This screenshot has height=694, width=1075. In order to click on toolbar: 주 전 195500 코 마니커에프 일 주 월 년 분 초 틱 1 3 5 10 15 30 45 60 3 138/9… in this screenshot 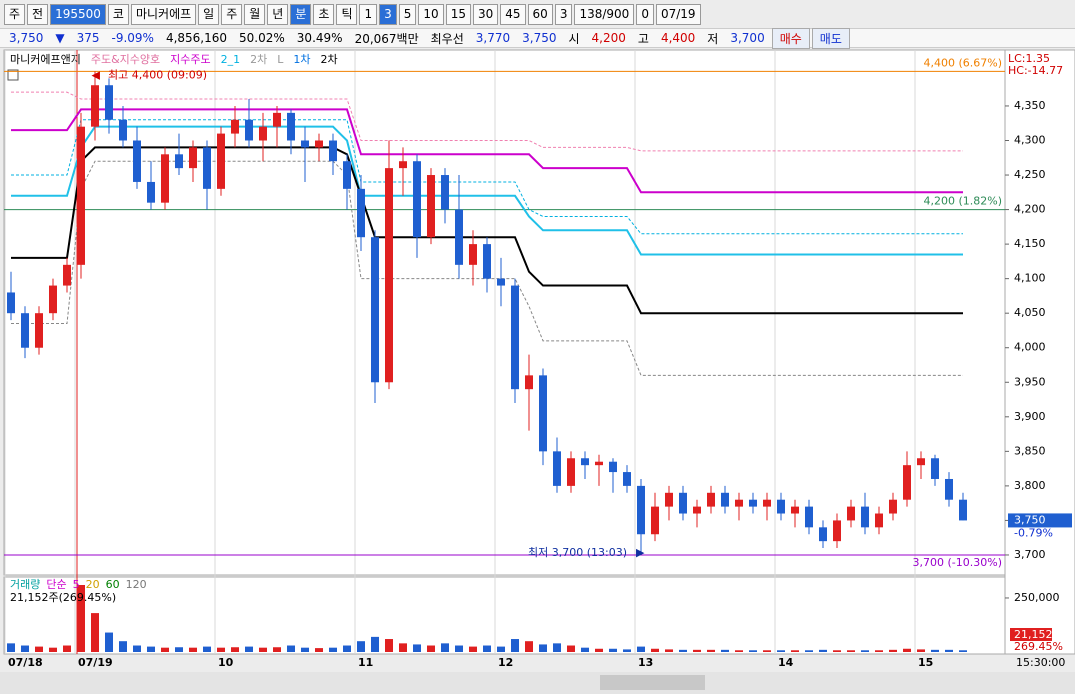, I will do `click(537, 14)`.